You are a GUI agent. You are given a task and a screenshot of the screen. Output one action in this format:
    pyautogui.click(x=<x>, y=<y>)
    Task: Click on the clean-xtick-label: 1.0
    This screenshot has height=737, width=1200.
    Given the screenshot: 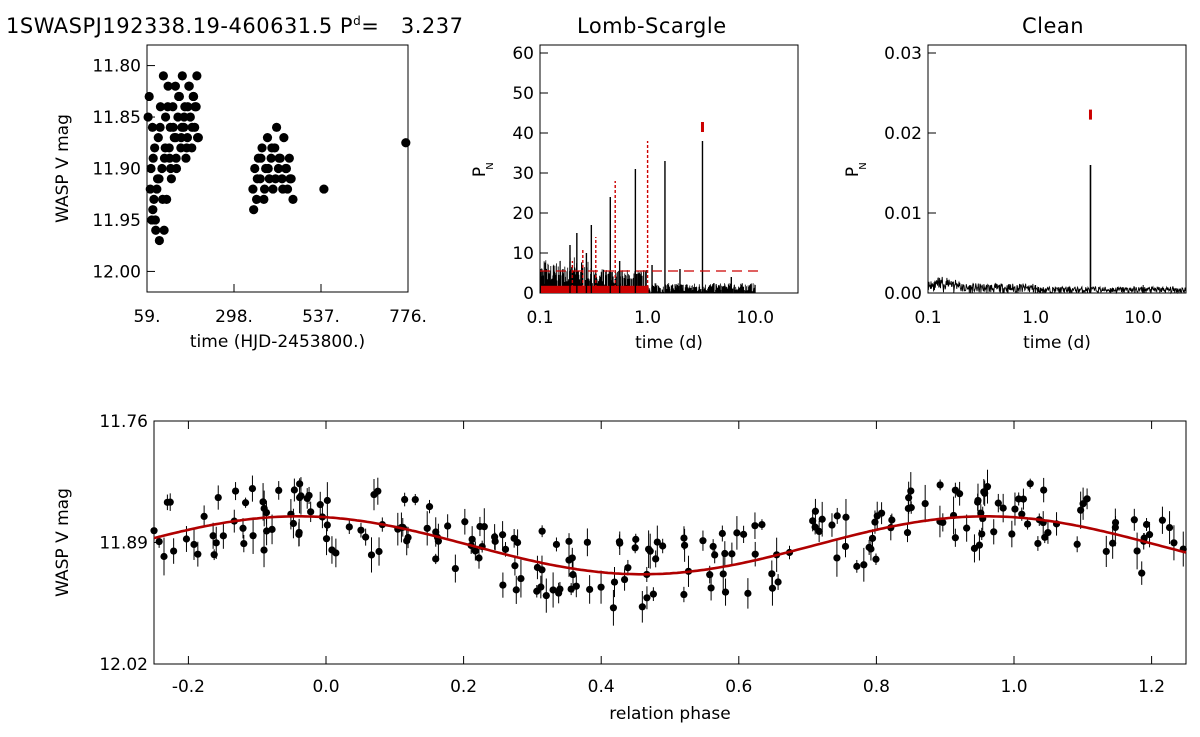 What is the action you would take?
    pyautogui.click(x=1035, y=318)
    